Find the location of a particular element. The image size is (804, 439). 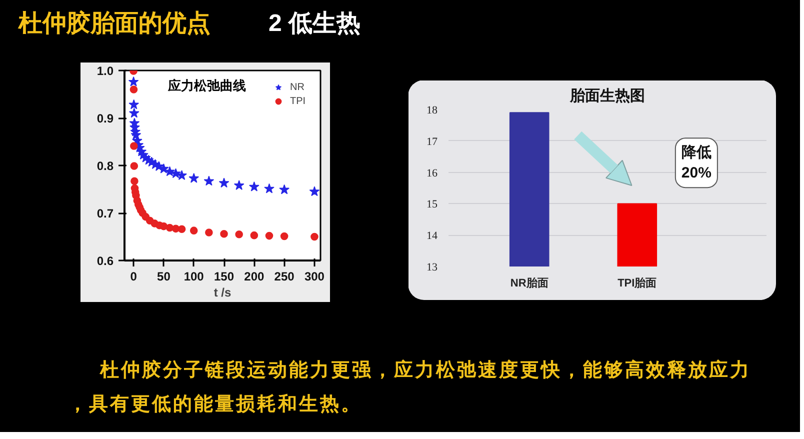

x-tick-label: 200 is located at coordinates (254, 277).